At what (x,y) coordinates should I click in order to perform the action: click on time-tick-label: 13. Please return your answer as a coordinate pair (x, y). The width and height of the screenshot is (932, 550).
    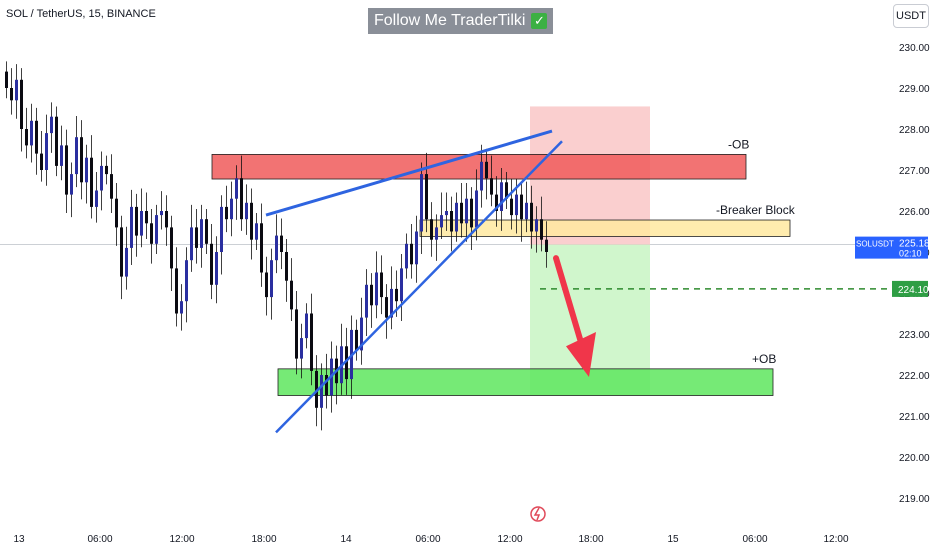
    Looking at the image, I should click on (19, 539).